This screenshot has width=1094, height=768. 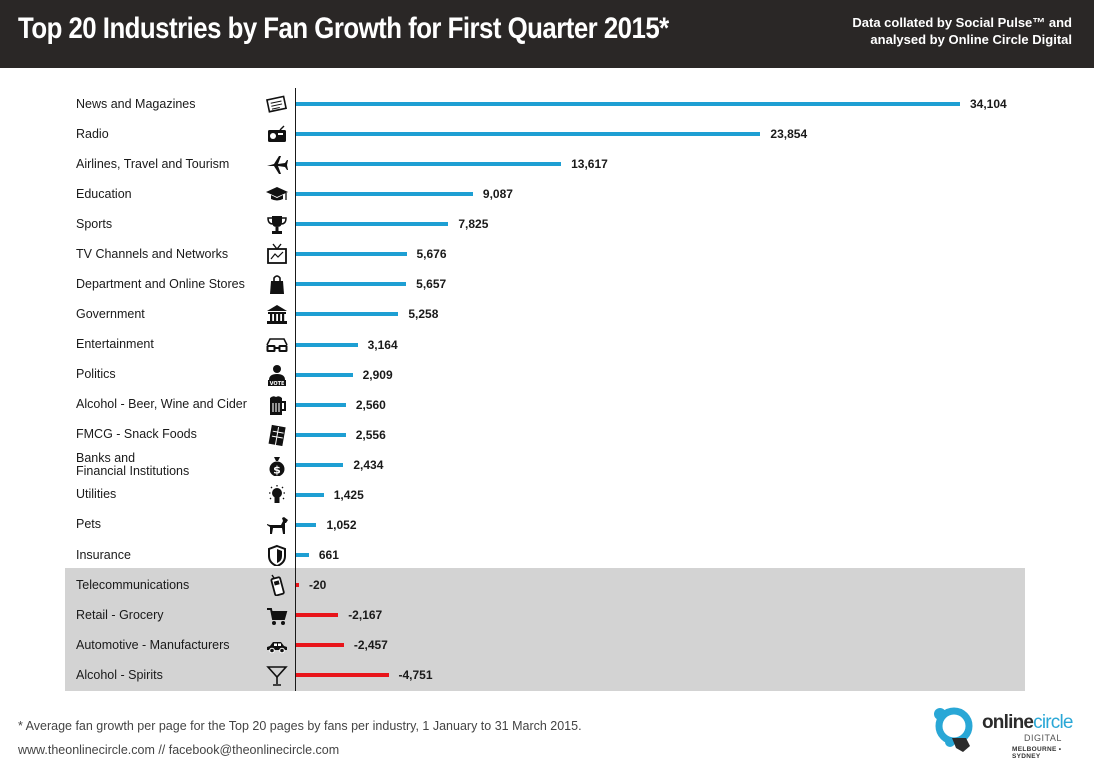 I want to click on logo-name: onlinecircle, so click(x=1027, y=723).